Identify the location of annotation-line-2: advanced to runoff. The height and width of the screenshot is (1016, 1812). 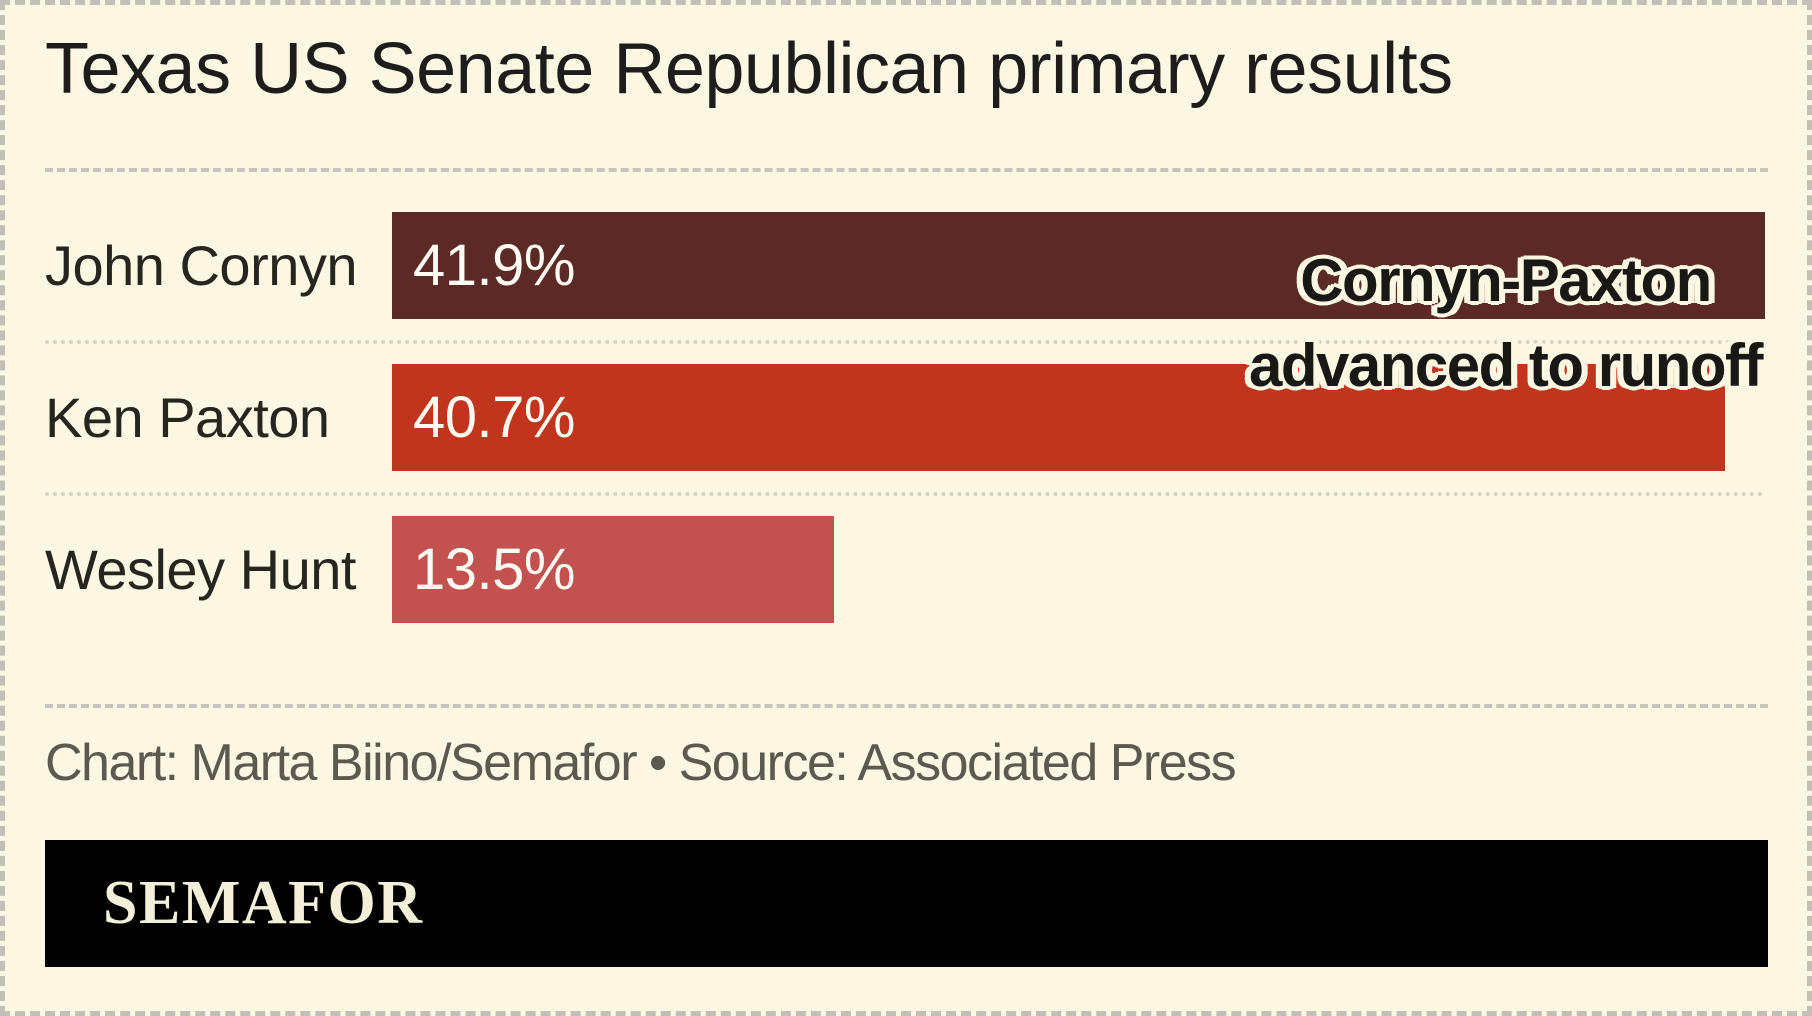
(1506, 365).